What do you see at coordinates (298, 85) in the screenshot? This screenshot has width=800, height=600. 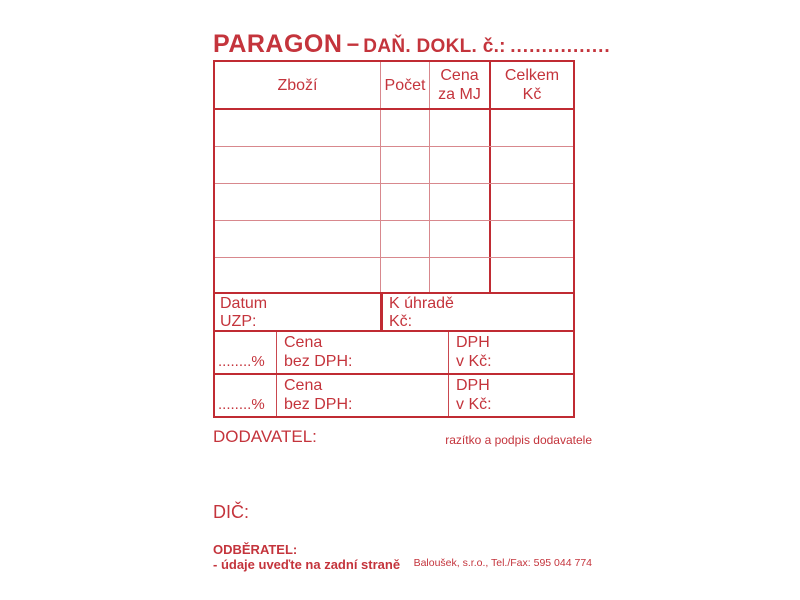 I see `header-goods: Zboží` at bounding box center [298, 85].